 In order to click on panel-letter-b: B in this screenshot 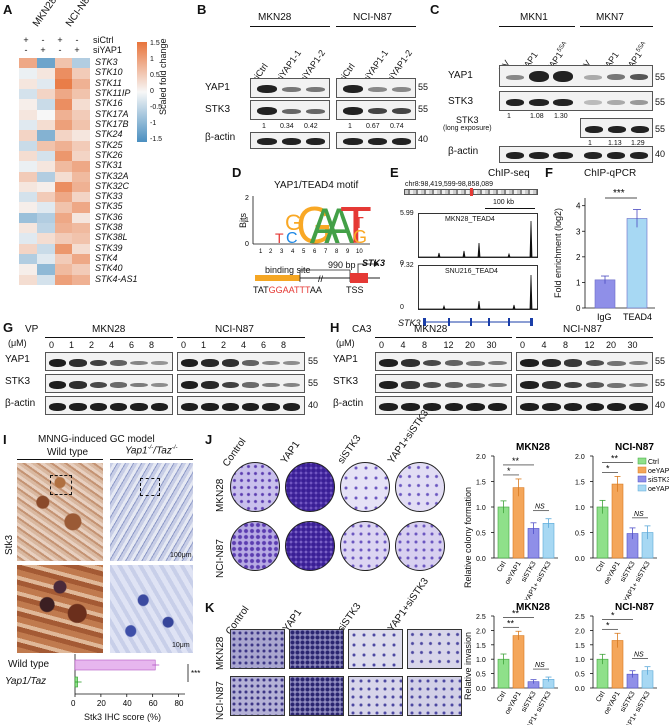, I will do `click(202, 9)`.